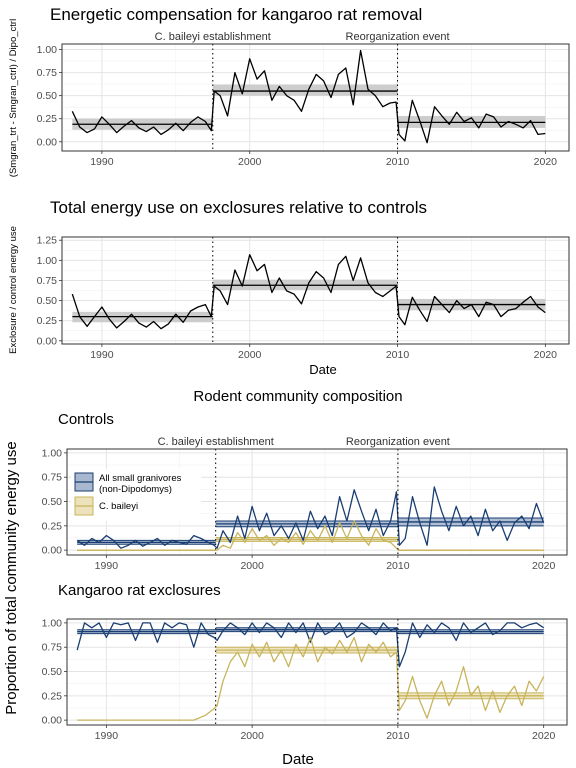  I want to click on y-tick-label: 1.25, so click(47, 241).